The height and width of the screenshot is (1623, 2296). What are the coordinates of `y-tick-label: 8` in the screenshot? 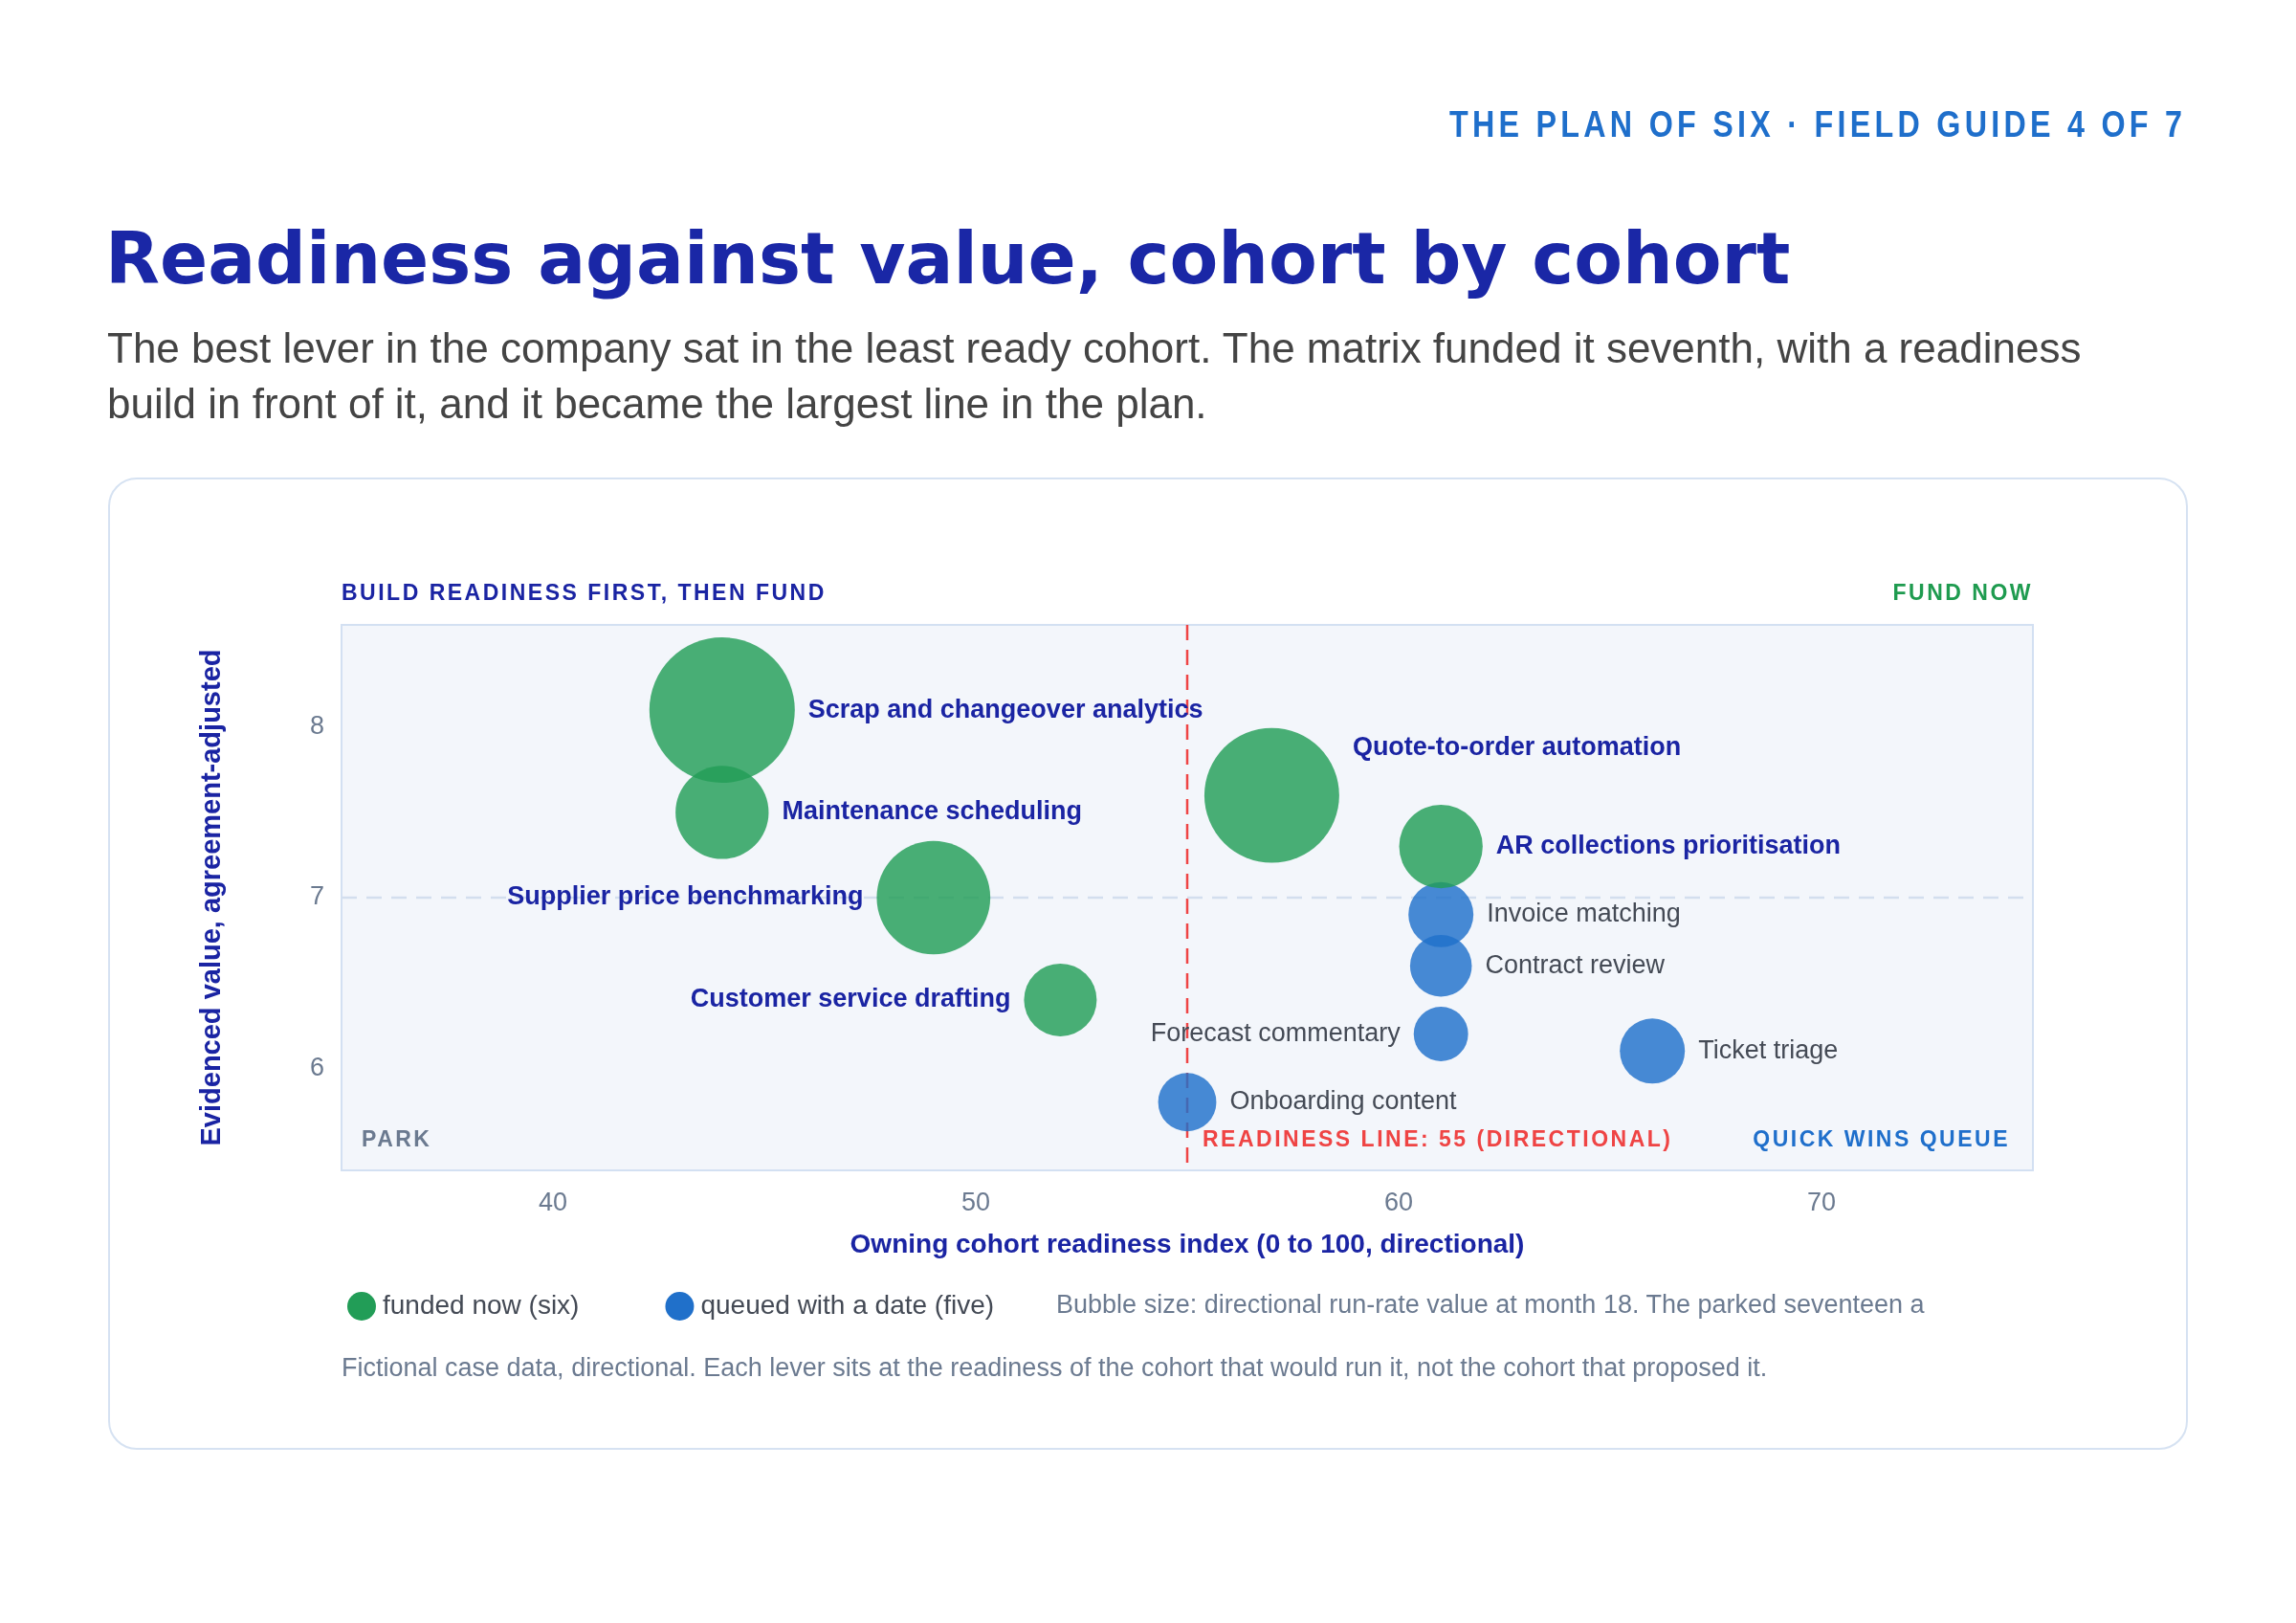 It's located at (316, 726).